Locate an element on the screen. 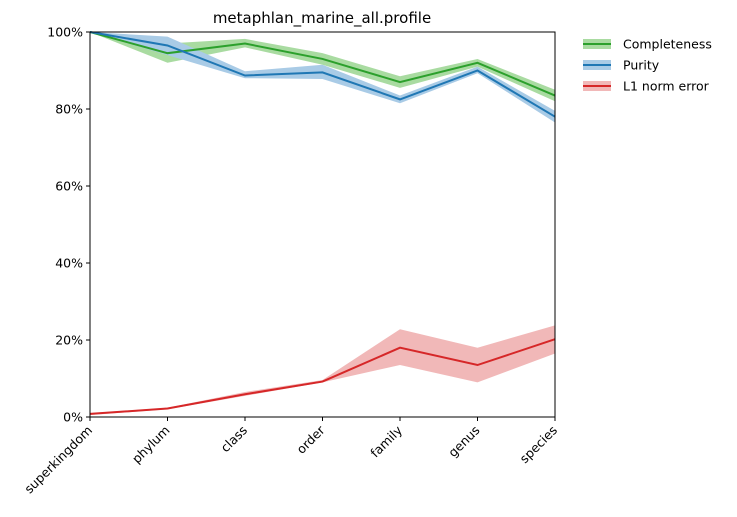  y-tick-label: 40% is located at coordinates (69, 263).